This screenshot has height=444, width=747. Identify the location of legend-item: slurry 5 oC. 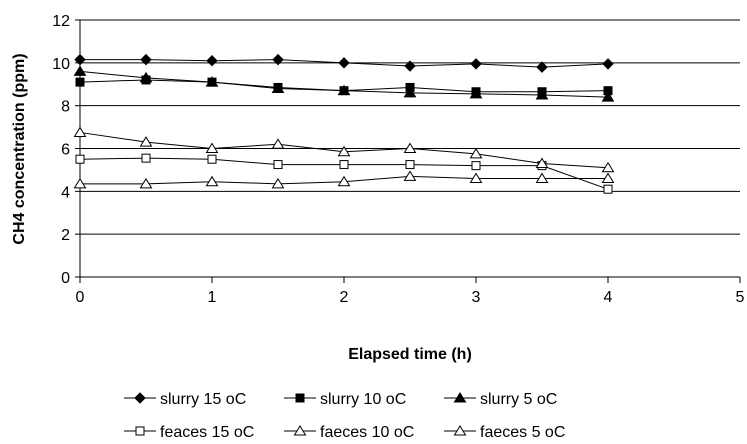
(500, 399).